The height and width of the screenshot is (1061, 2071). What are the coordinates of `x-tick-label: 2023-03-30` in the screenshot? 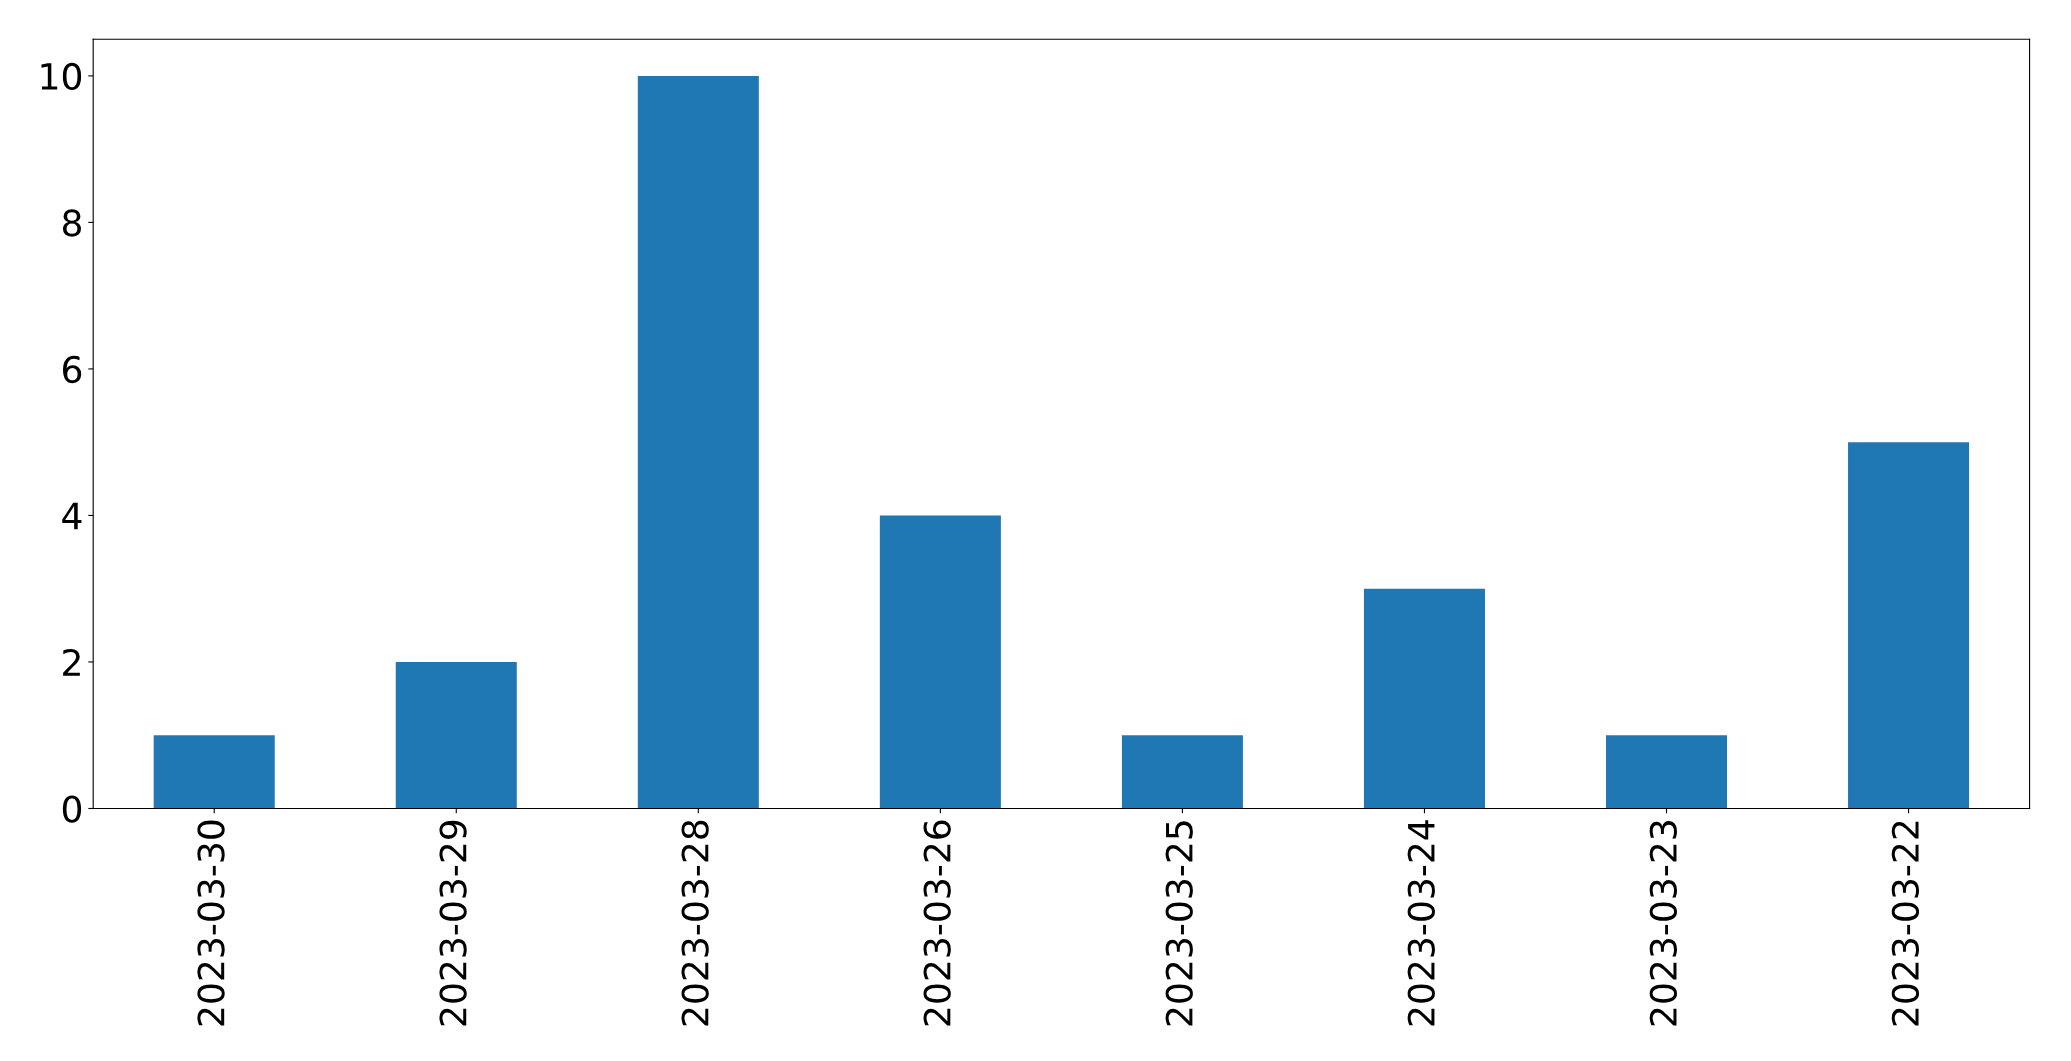 It's located at (211, 923).